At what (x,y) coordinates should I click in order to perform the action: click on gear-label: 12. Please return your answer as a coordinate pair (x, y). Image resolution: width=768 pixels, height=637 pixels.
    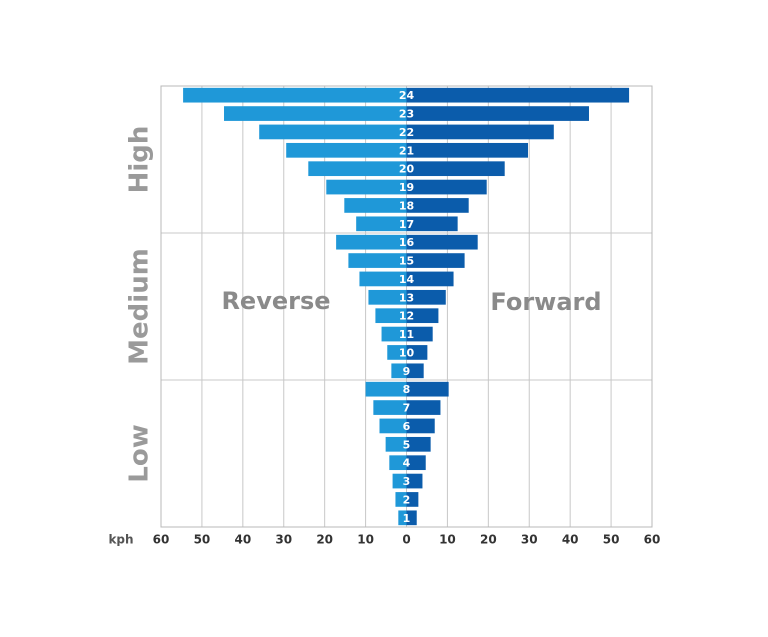
    Looking at the image, I should click on (406, 316).